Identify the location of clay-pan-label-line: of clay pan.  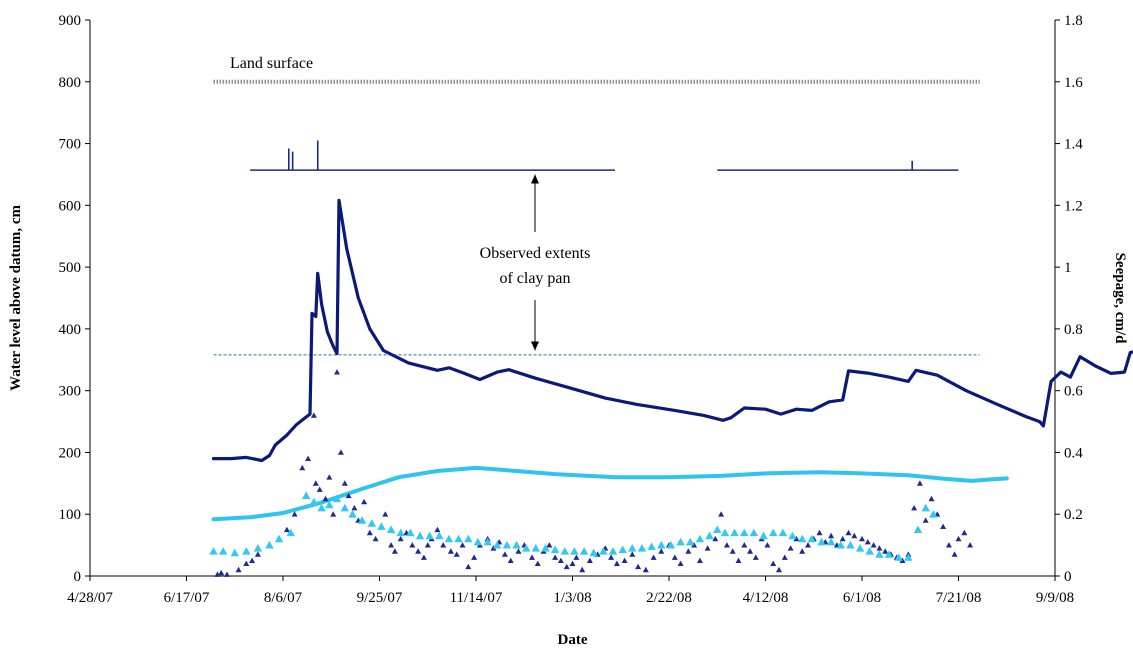
(534, 278).